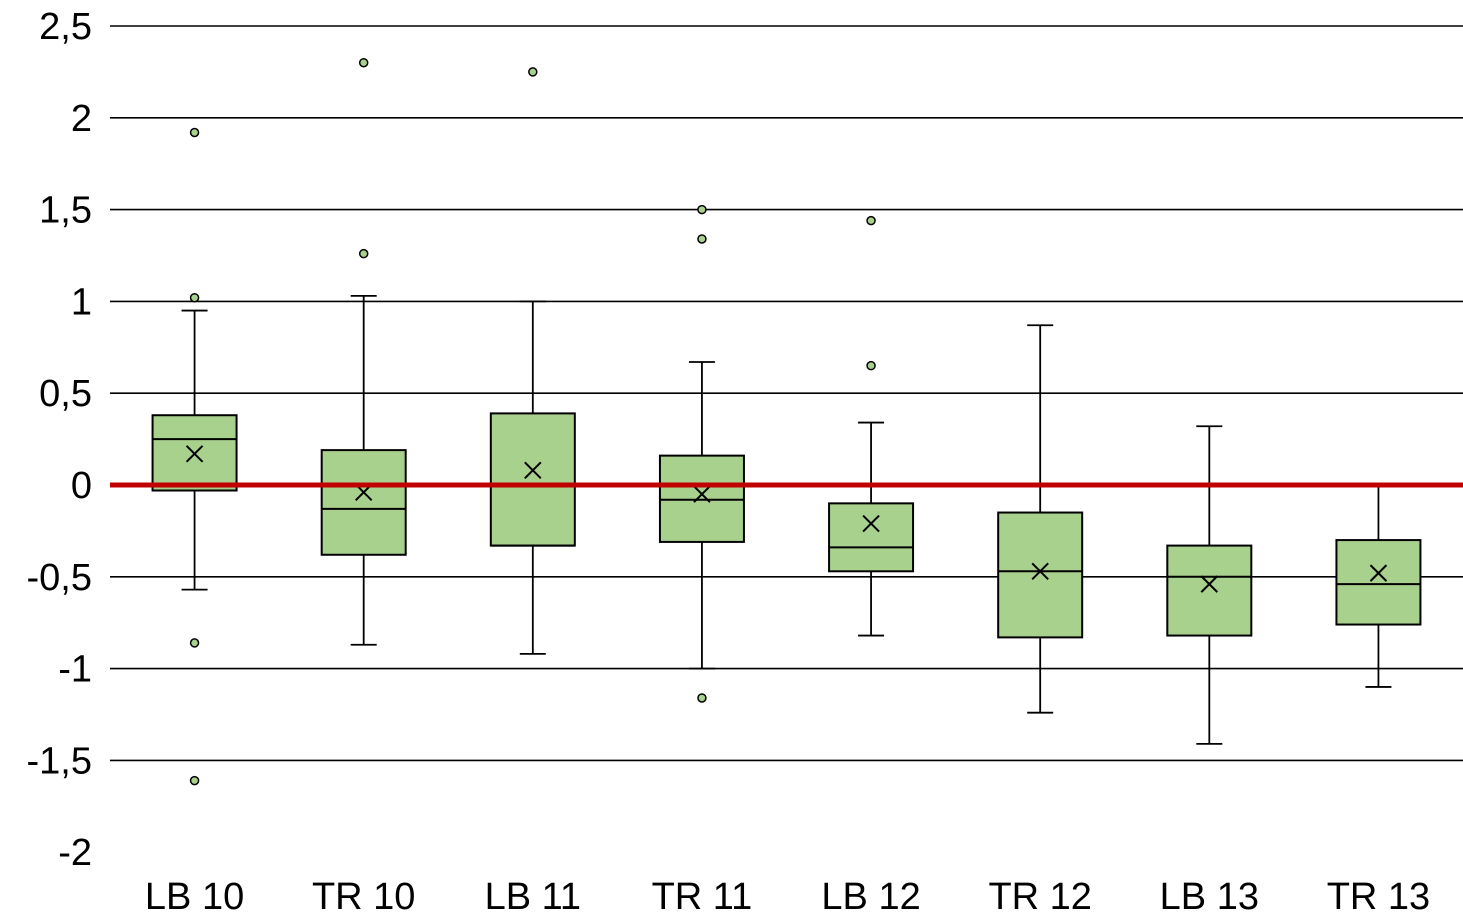  What do you see at coordinates (81, 302) in the screenshot?
I see `y-tick-label: 1` at bounding box center [81, 302].